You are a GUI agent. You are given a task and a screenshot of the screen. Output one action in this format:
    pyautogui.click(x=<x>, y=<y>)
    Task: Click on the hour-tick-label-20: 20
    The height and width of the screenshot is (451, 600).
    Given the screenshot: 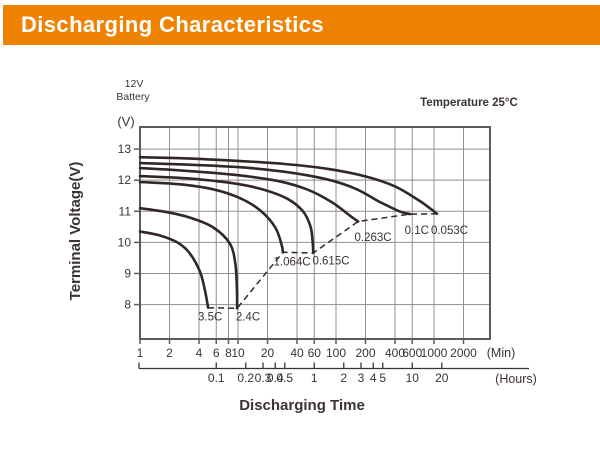 What is the action you would take?
    pyautogui.click(x=442, y=378)
    